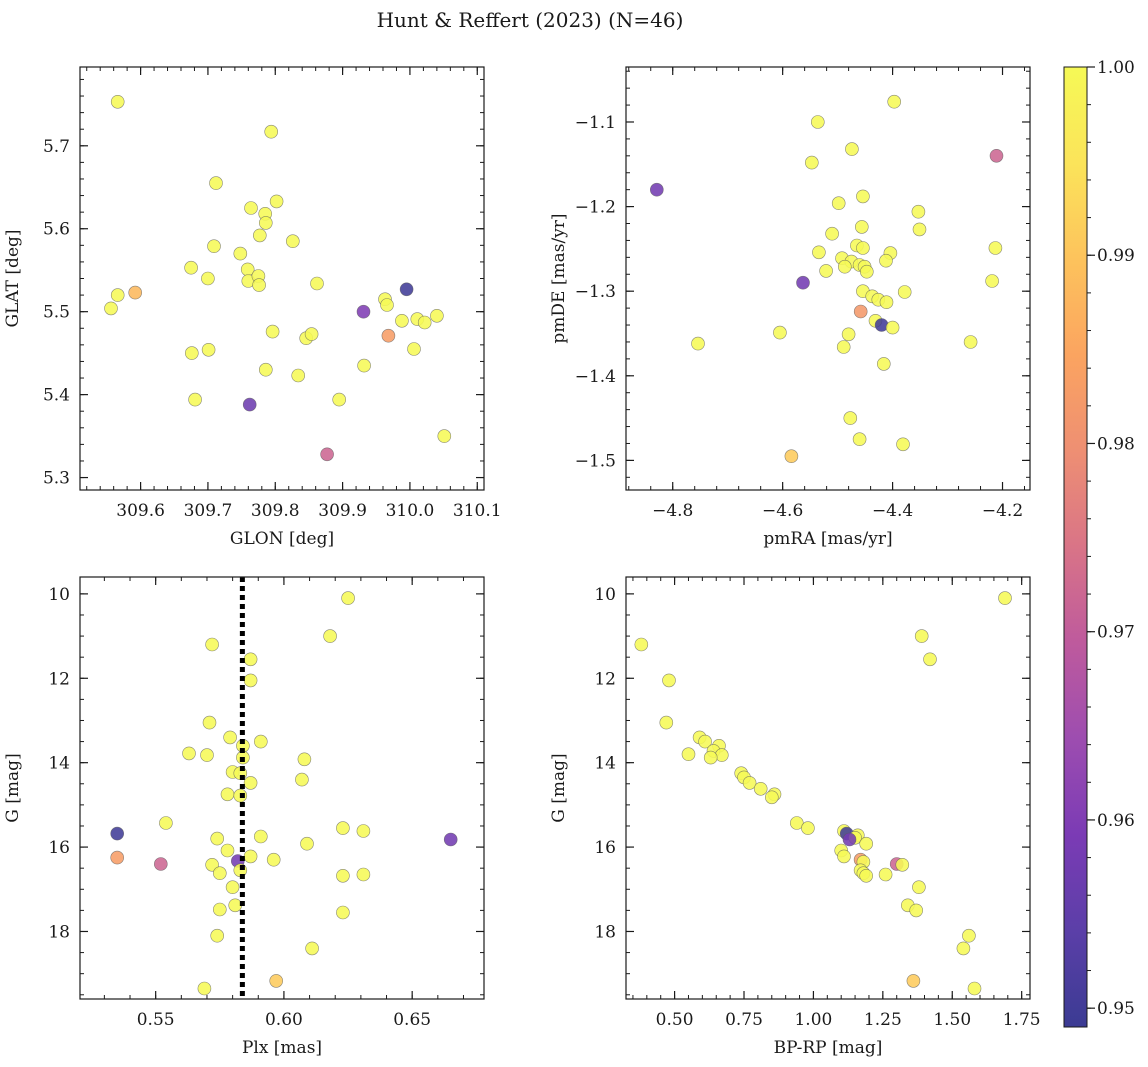 This screenshot has width=1148, height=1067. What do you see at coordinates (1116, 444) in the screenshot?
I see `colorbar-tick-label: 0.98` at bounding box center [1116, 444].